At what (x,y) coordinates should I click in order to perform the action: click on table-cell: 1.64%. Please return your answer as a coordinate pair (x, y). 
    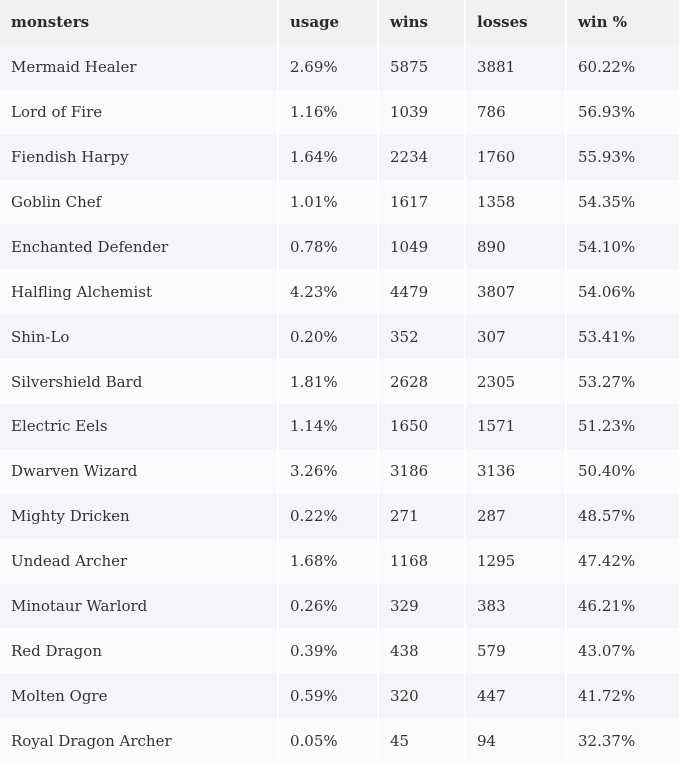
    Looking at the image, I should click on (328, 157).